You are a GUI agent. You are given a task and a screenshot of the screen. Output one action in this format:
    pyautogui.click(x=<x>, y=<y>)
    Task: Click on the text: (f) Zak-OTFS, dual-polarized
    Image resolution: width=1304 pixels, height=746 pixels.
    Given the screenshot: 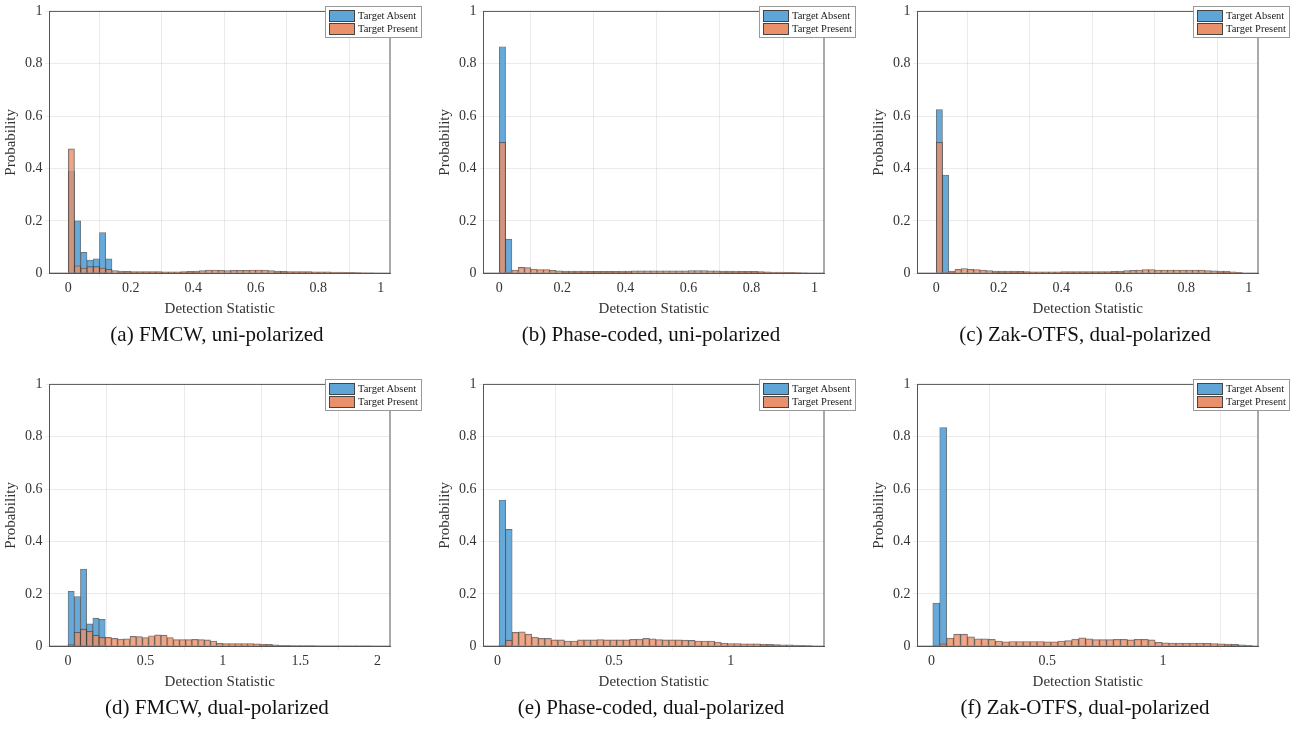 What is the action you would take?
    pyautogui.click(x=1085, y=707)
    